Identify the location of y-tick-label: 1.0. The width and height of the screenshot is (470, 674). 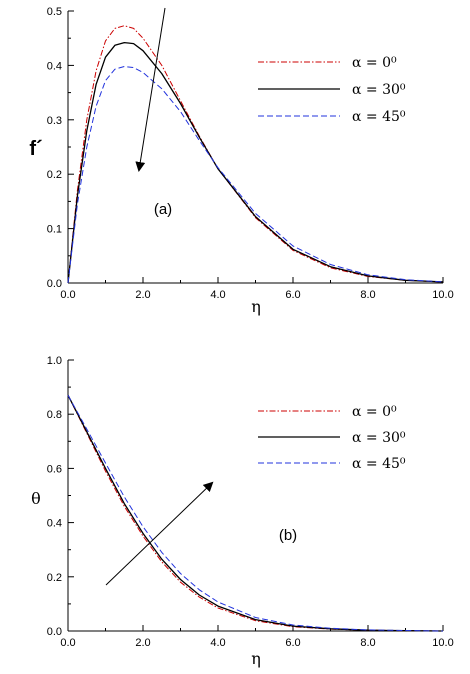
(54, 361).